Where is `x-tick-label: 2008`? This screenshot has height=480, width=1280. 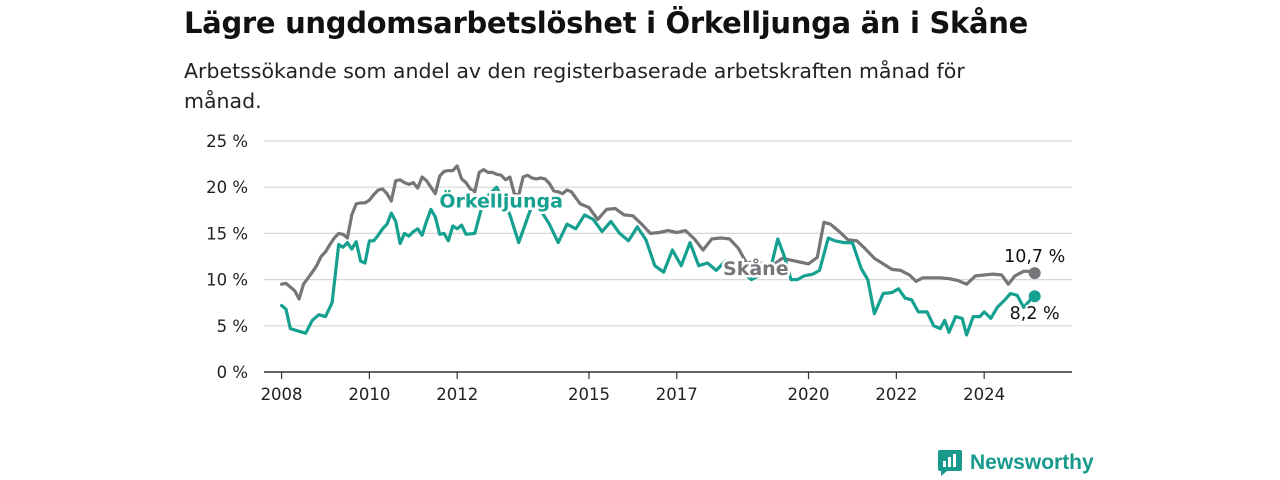 x-tick-label: 2008 is located at coordinates (282, 394).